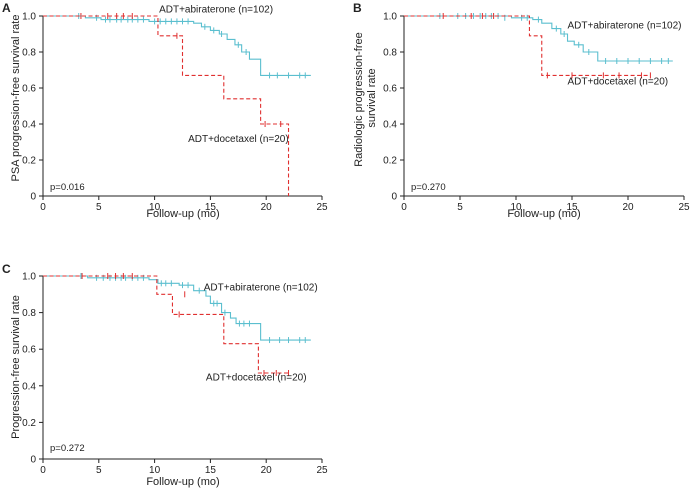  Describe the element at coordinates (67, 448) in the screenshot. I see `panel-c-p-value: p=0.272` at that location.